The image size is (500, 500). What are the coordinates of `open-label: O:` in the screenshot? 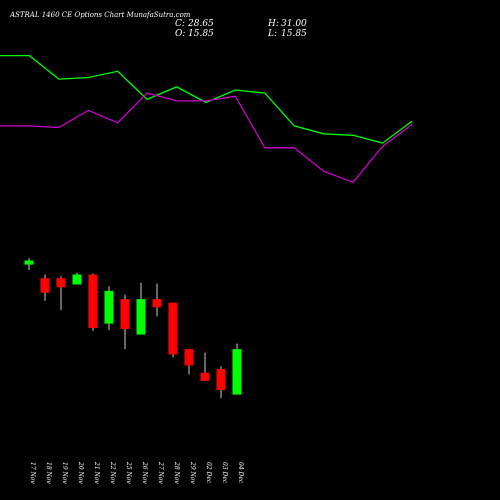 It's located at (180, 34).